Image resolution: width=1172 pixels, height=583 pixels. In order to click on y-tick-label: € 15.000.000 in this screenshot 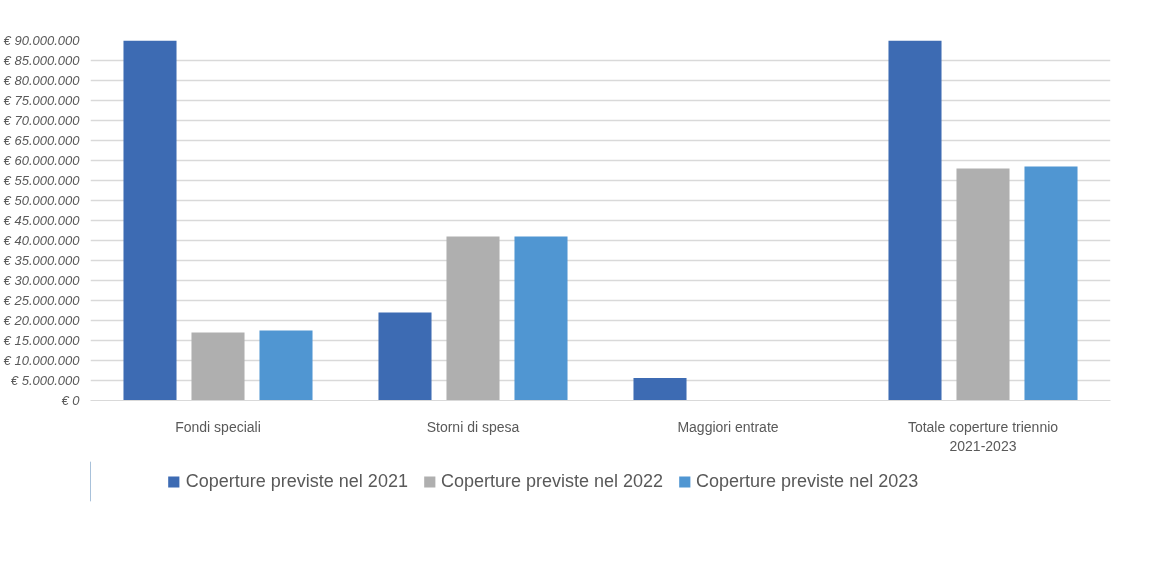, I will do `click(42, 340)`.